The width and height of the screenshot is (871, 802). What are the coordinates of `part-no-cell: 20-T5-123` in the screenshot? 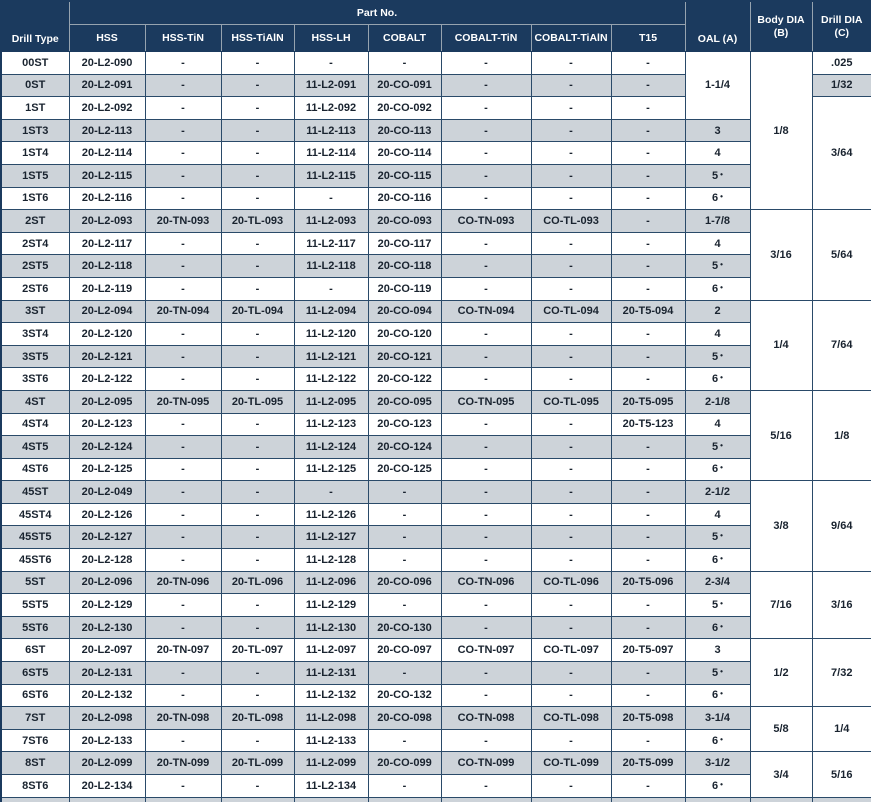 It's located at (648, 424).